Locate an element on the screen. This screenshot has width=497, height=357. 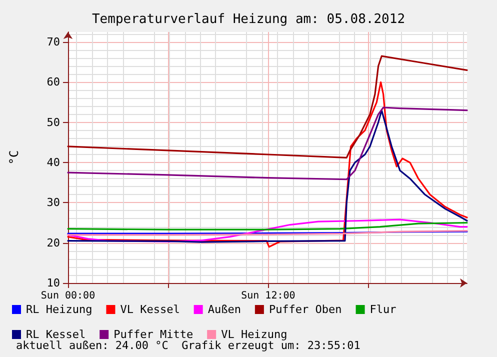
legend-label: VL Kessel is located at coordinates (150, 309).